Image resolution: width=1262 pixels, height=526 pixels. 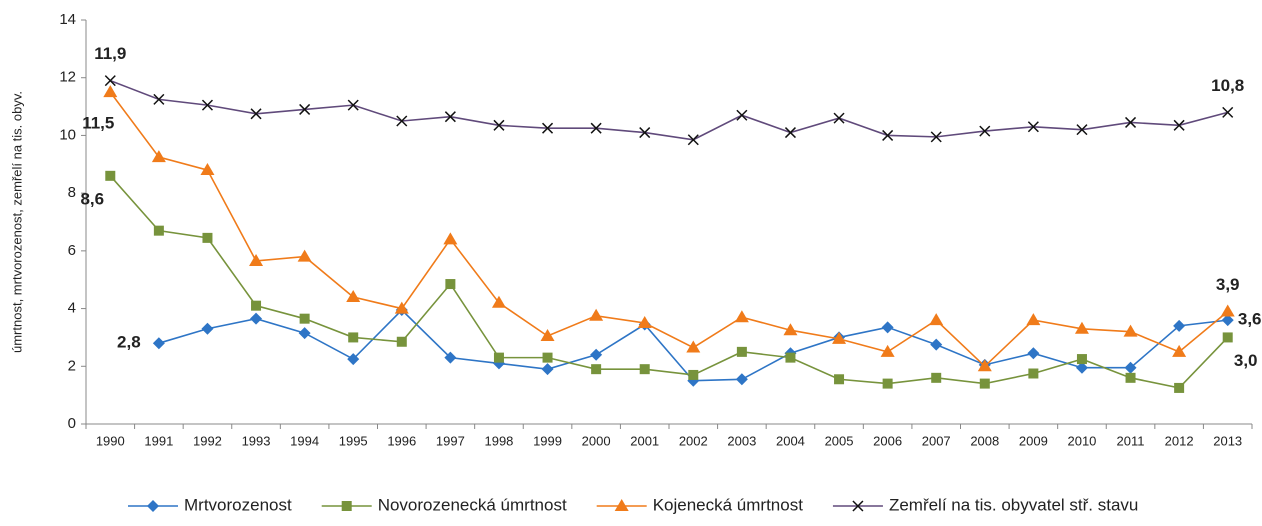 I want to click on data-label: 11,5, so click(x=98, y=123).